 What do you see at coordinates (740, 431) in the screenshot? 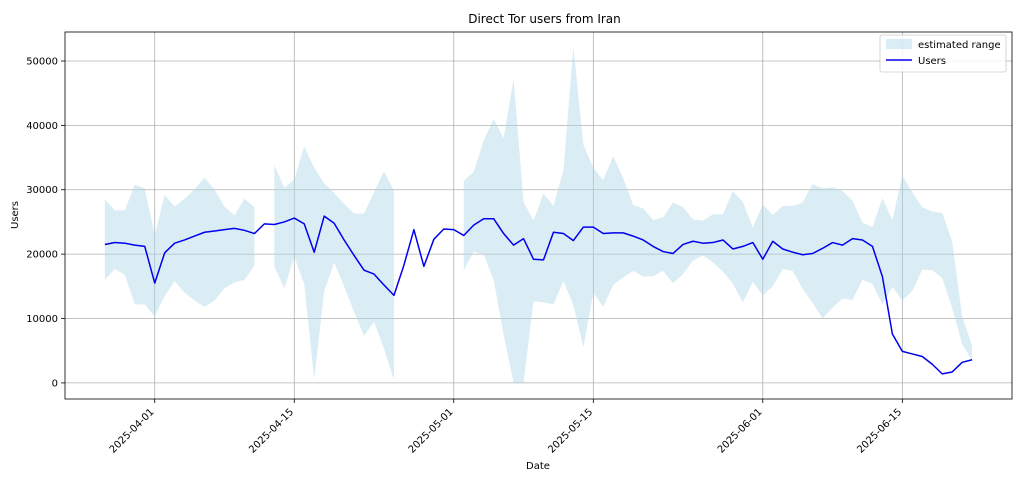
I see `x-tick-label: 2025-06-01` at bounding box center [740, 431].